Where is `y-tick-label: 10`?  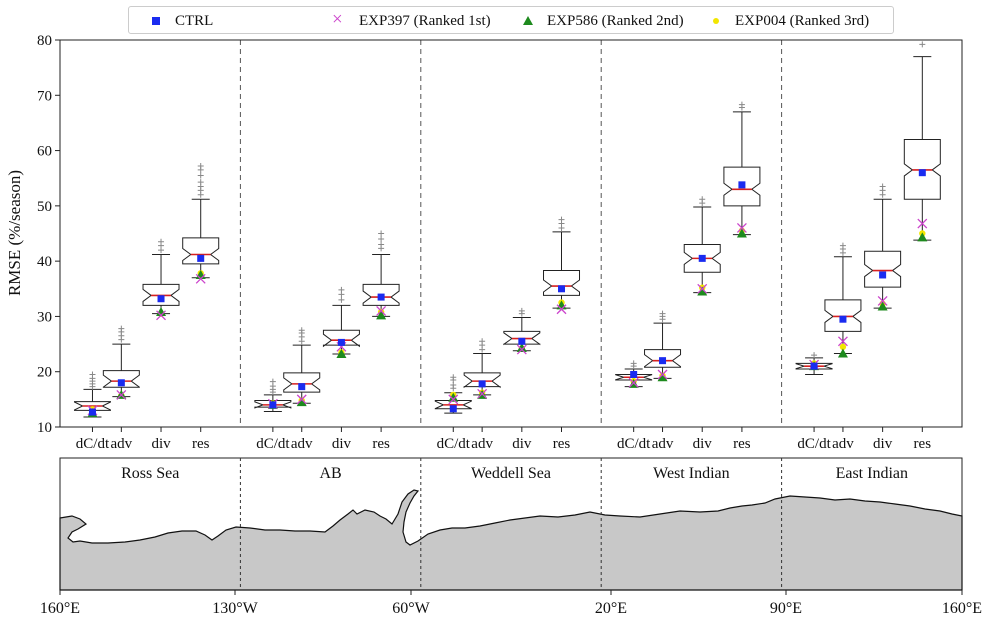 y-tick-label: 10 is located at coordinates (44, 428).